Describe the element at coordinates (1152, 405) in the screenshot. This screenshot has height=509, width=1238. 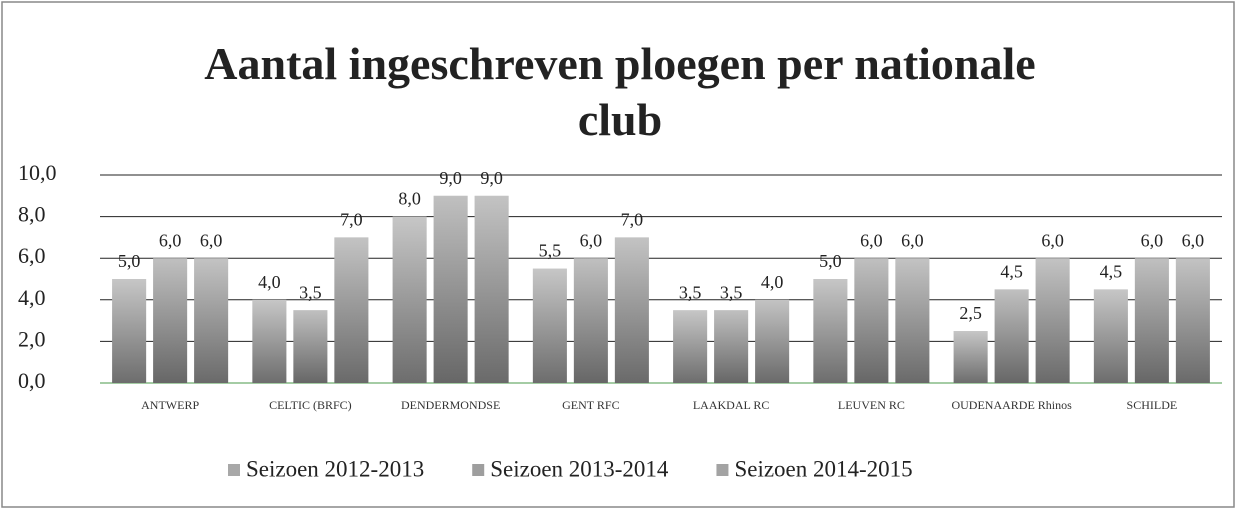
I see `x-tick-label: SCHILDE` at that location.